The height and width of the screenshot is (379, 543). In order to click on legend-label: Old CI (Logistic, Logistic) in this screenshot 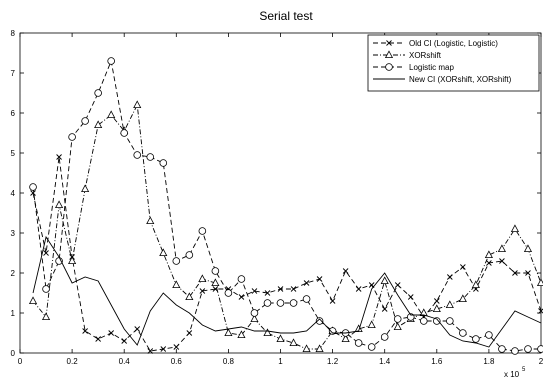, I will do `click(453, 43)`.